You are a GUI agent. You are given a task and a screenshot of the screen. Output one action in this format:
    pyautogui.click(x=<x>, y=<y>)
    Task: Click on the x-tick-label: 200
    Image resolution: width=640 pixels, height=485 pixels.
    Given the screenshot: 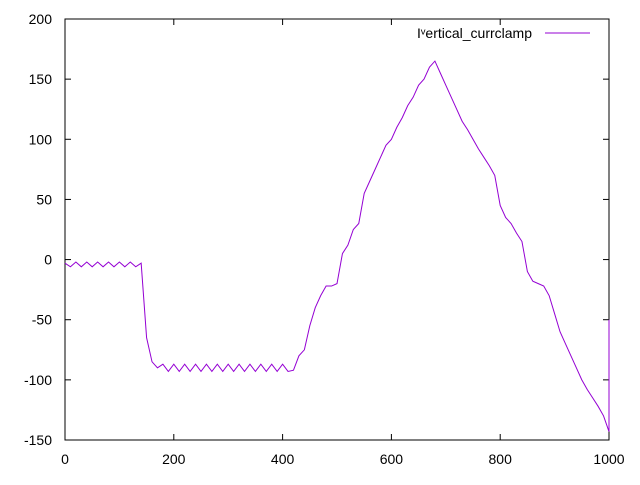 What is the action you would take?
    pyautogui.click(x=174, y=459)
    